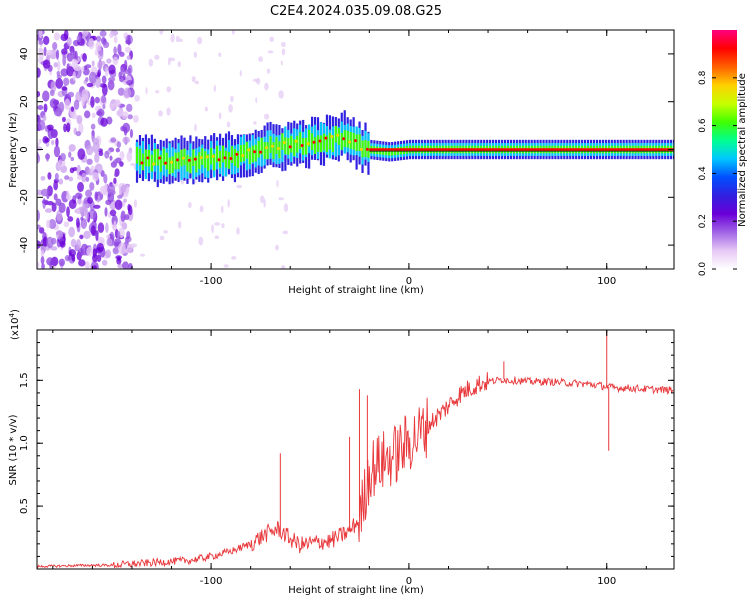 The width and height of the screenshot is (750, 600). What do you see at coordinates (356, 290) in the screenshot?
I see `spectrogram-xlabel: Height of straight line (km)` at bounding box center [356, 290].